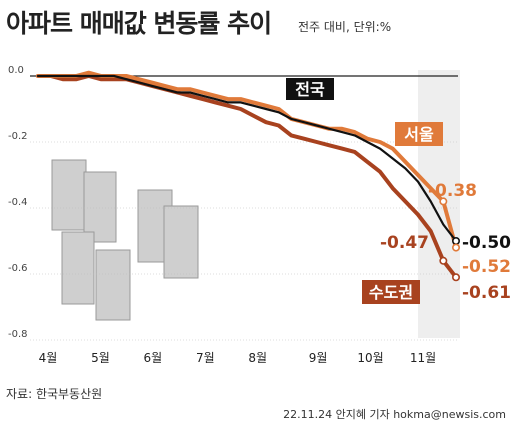 Image resolution: width=512 pixels, height=425 pixels. I want to click on credit-note: 22.11.24 안지혜 기자 hokma@newsis.com, so click(394, 414).